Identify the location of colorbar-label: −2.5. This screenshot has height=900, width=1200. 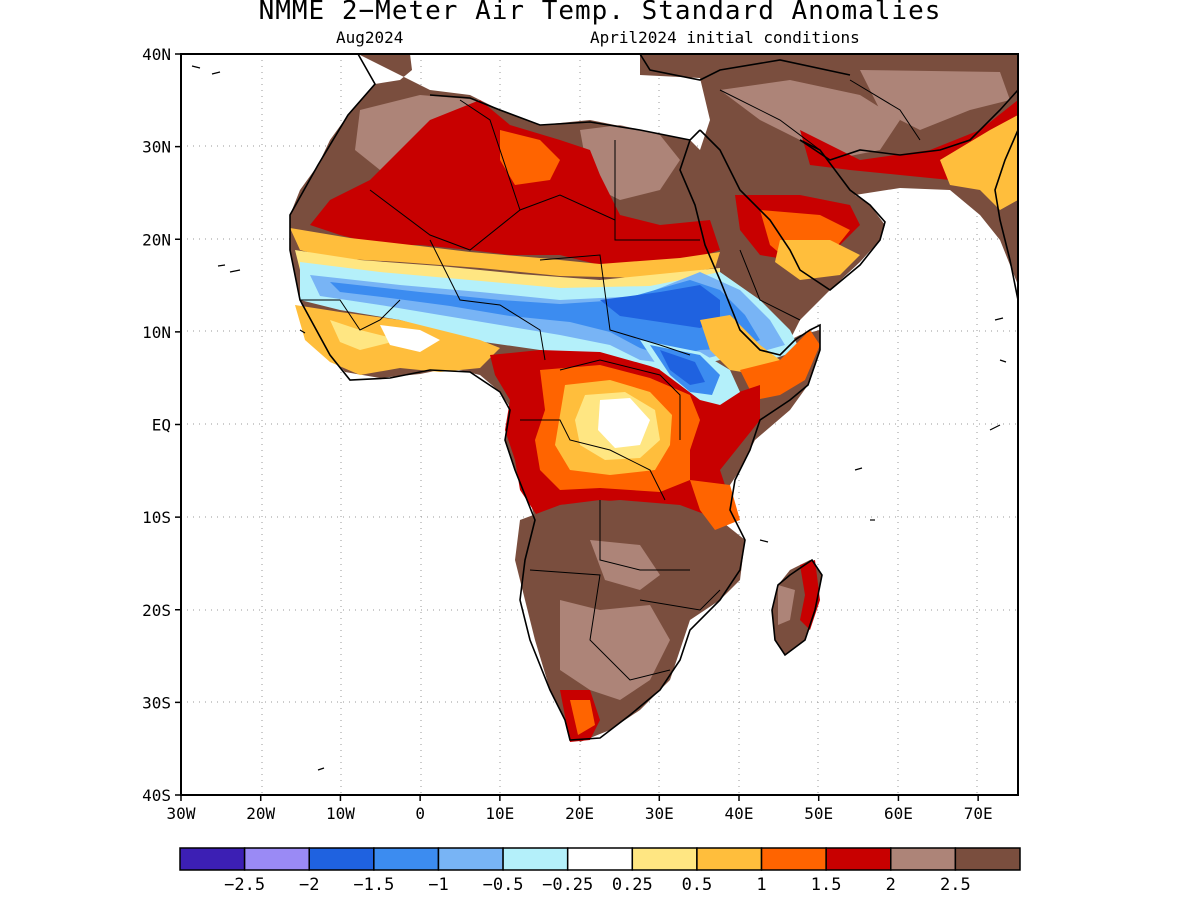
(244, 885).